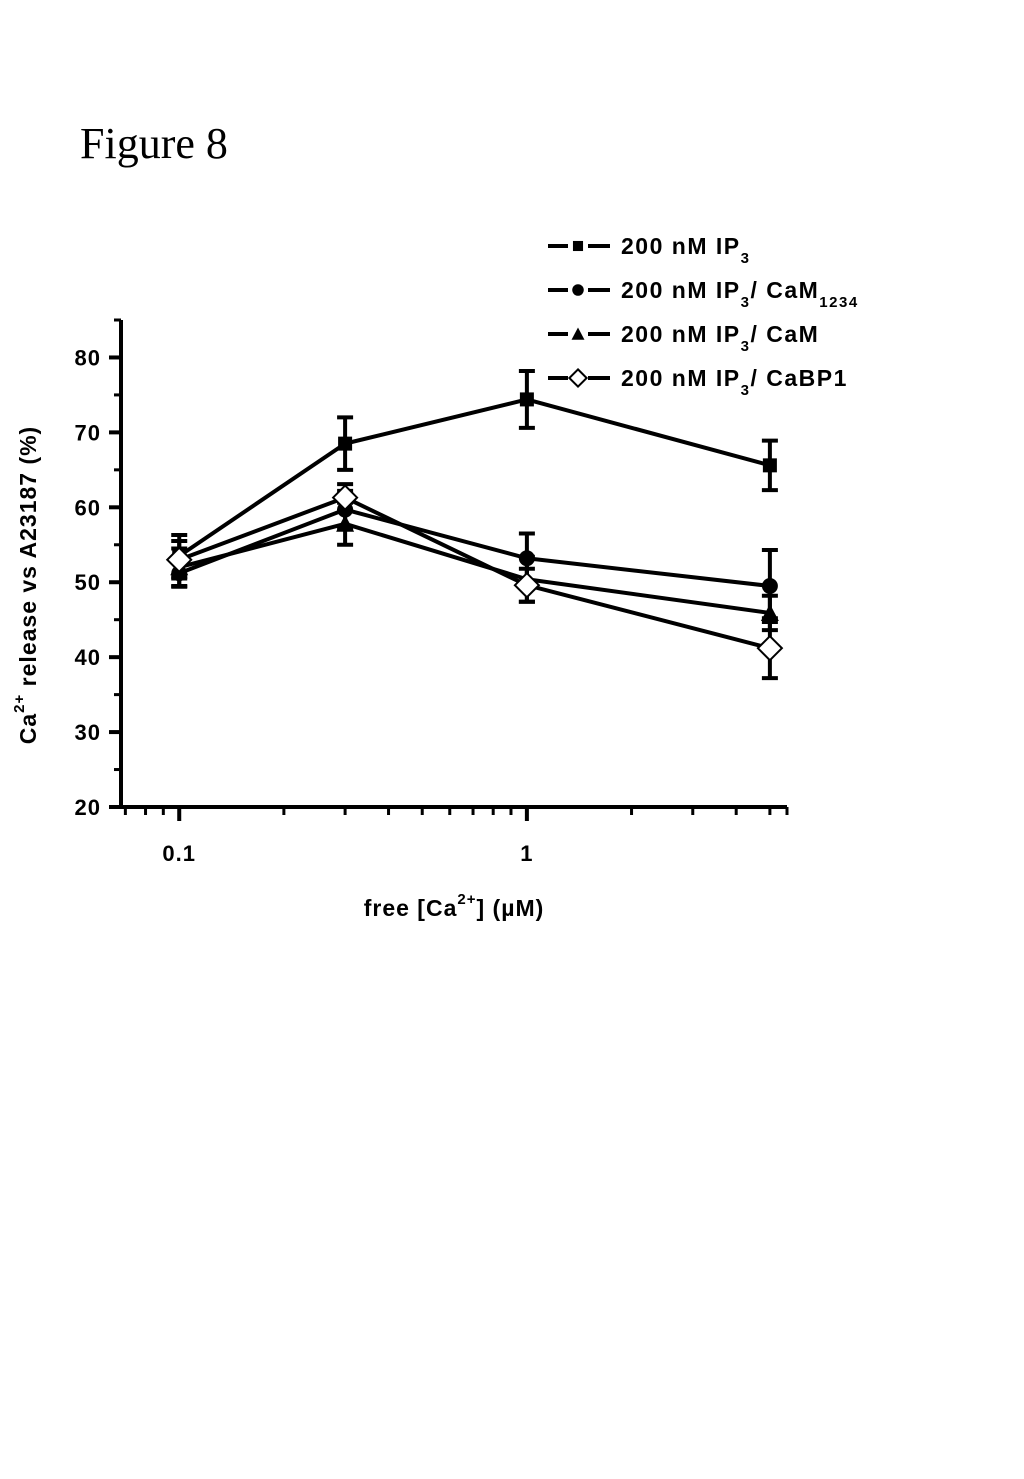 Image resolution: width=1024 pixels, height=1479 pixels. I want to click on series-4-markers, so click(474, 573).